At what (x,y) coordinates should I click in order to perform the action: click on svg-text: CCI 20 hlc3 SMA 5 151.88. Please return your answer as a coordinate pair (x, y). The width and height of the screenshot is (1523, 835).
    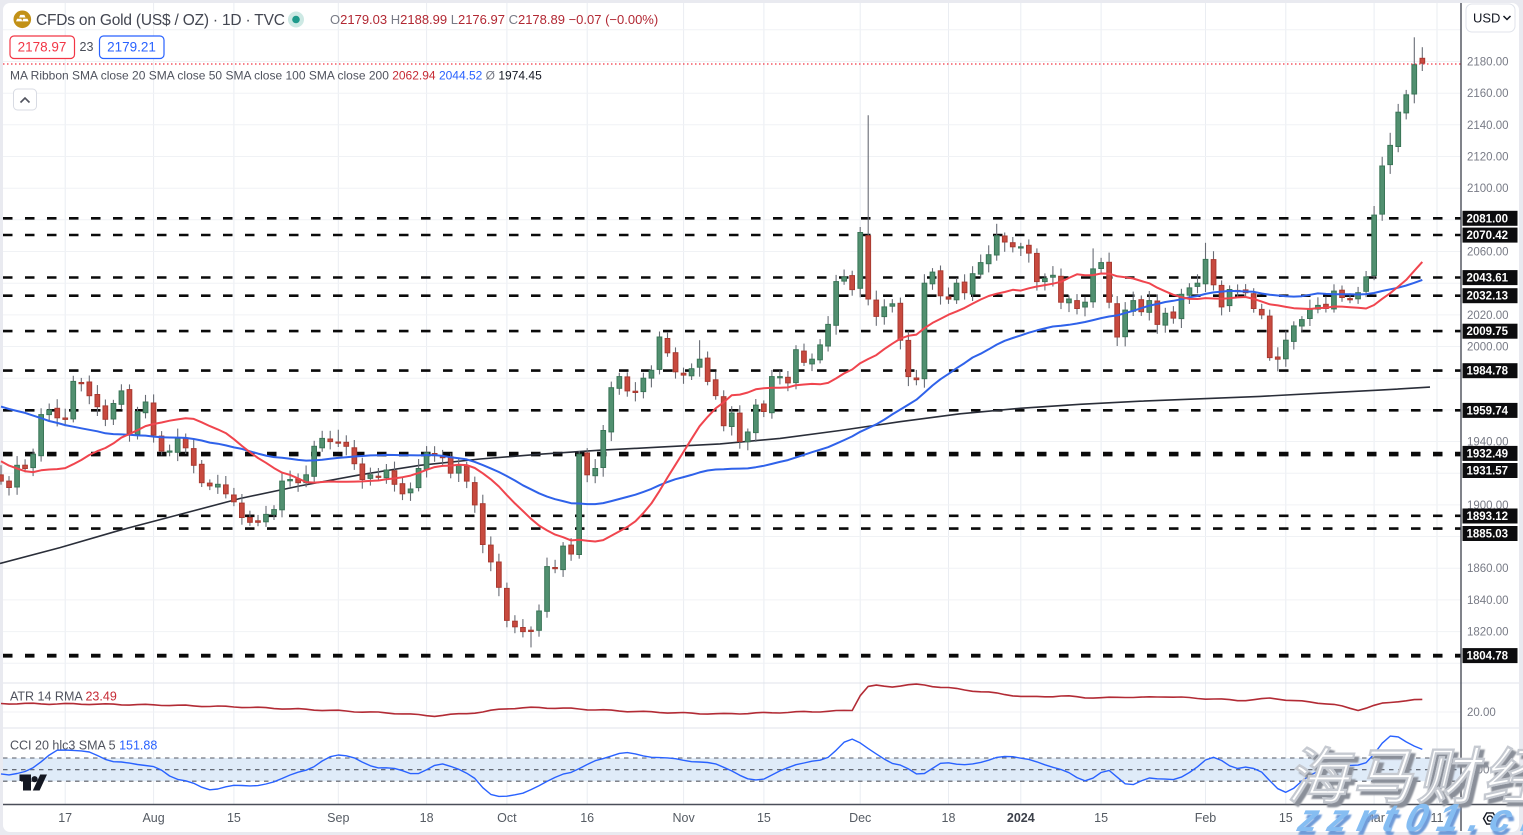
    Looking at the image, I should click on (83, 746).